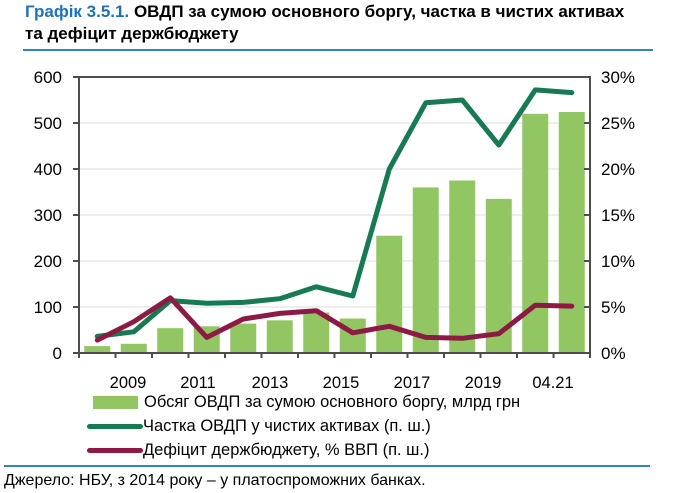 The image size is (679, 493). What do you see at coordinates (327, 466) in the screenshot?
I see `source-divider` at bounding box center [327, 466].